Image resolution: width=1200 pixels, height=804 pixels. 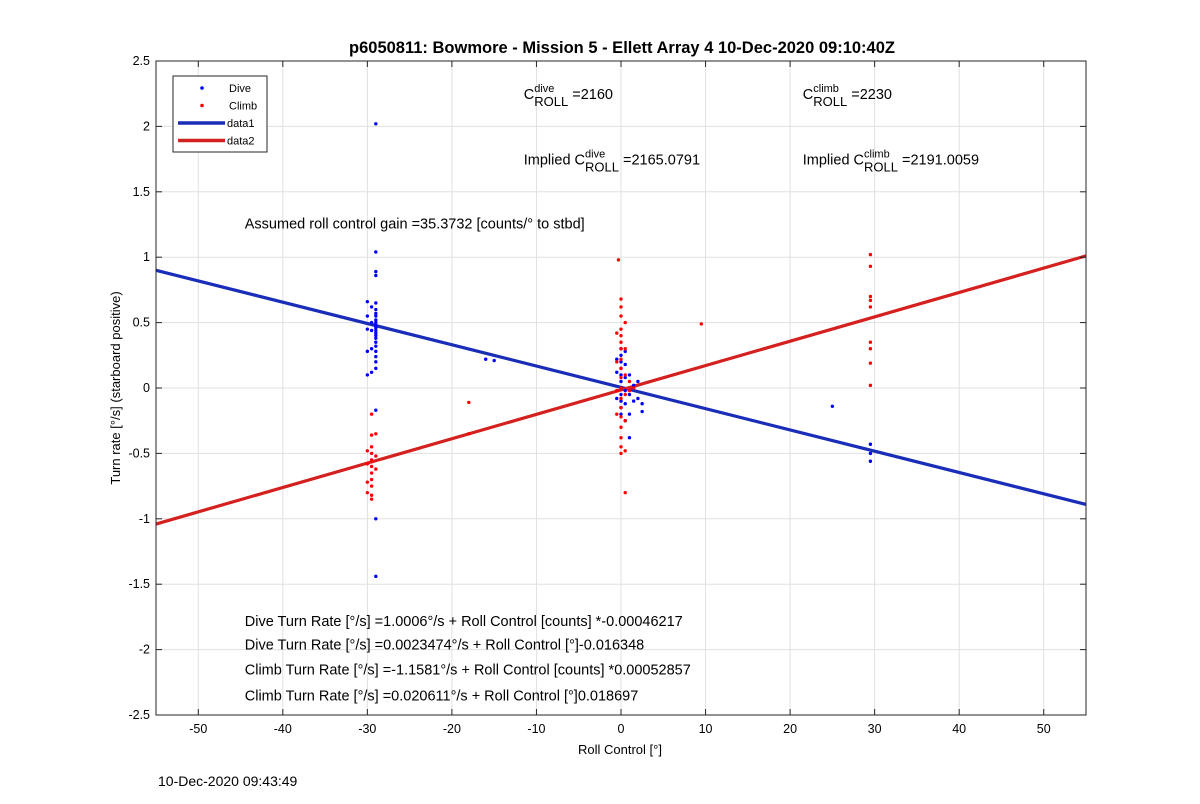 I want to click on x-tick-label: -40, so click(x=283, y=729).